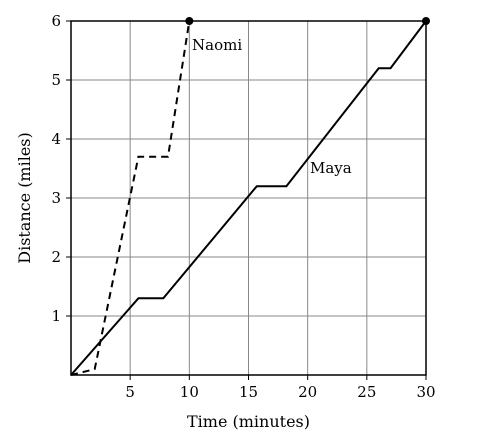 The height and width of the screenshot is (443, 485). Describe the element at coordinates (56, 316) in the screenshot. I see `y-tick-label: 1` at that location.